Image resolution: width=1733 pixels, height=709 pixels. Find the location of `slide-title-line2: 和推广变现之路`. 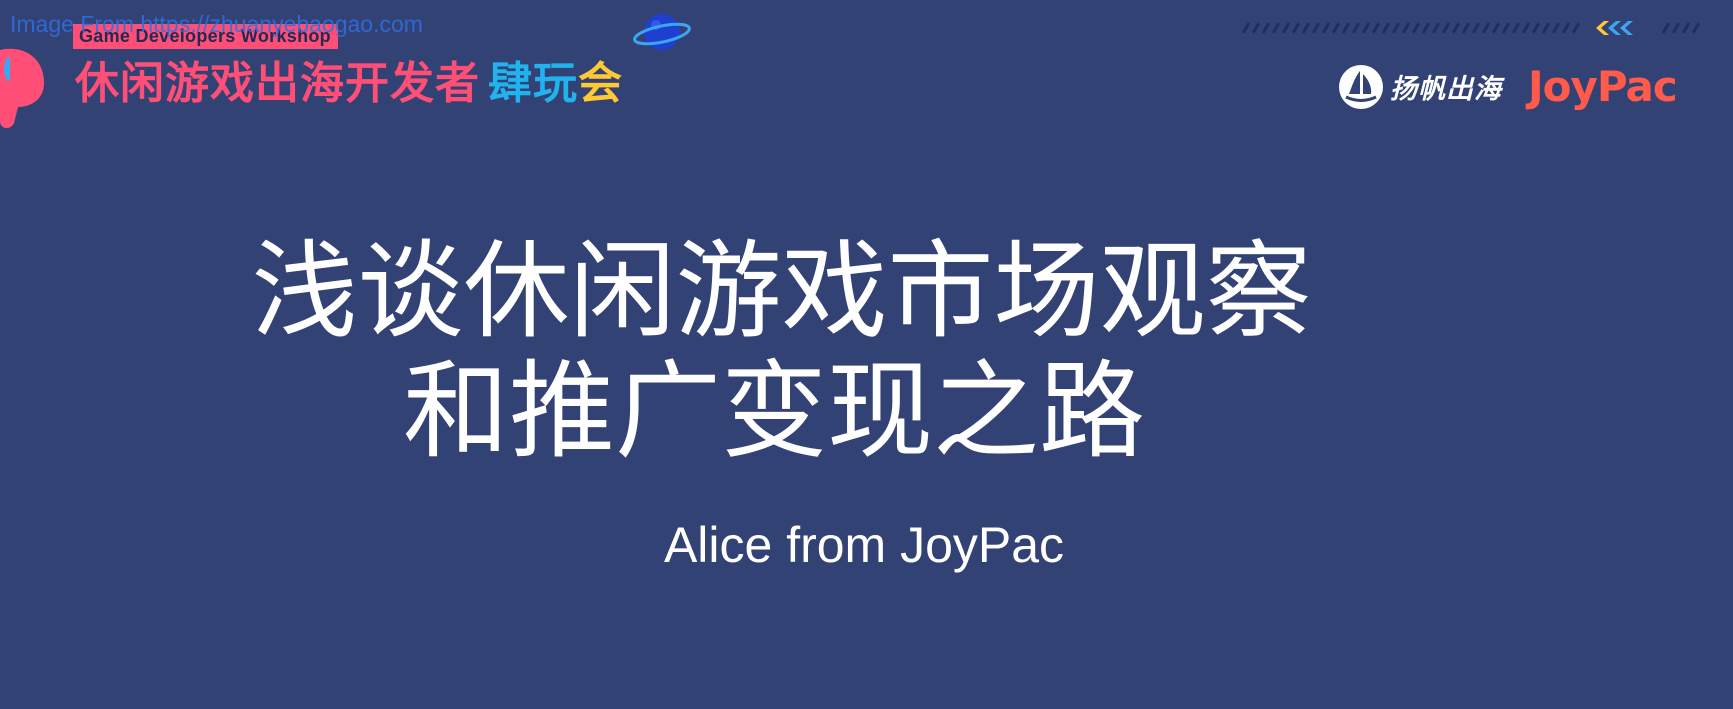

slide-title-line2: 和推广变现之路 is located at coordinates (774, 411).